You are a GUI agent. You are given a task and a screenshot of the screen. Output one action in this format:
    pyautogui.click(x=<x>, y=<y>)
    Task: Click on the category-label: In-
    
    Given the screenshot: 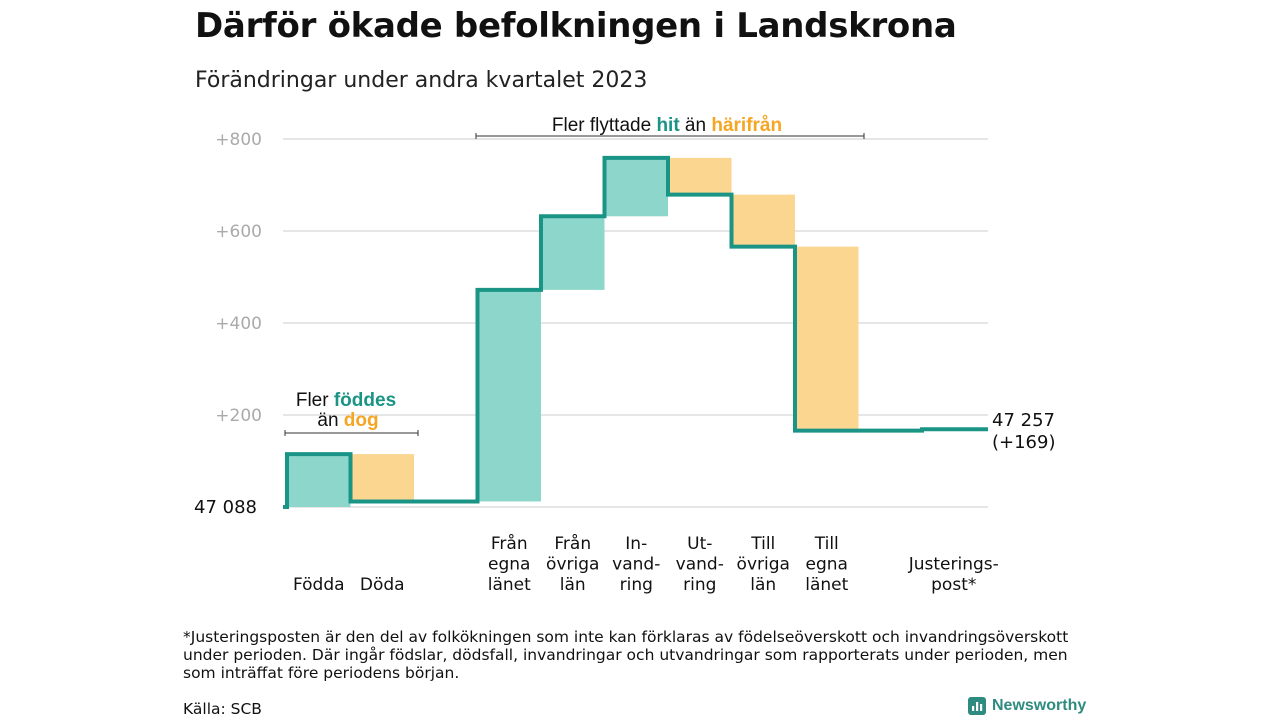 What is the action you would take?
    pyautogui.click(x=636, y=544)
    